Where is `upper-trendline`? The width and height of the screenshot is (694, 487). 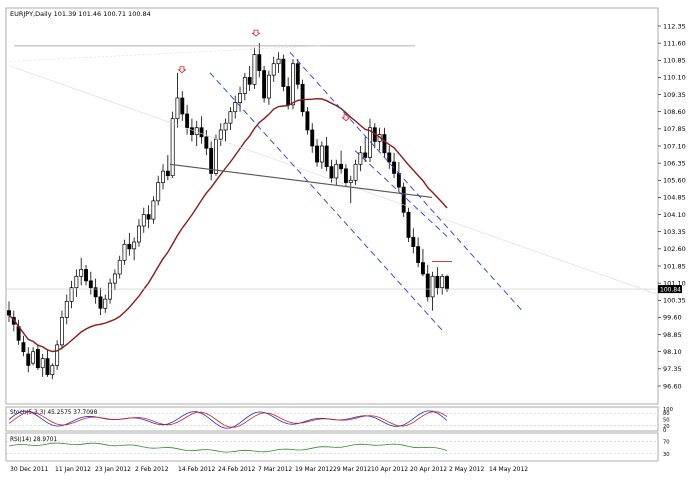 upper-trendline is located at coordinates (167, 53).